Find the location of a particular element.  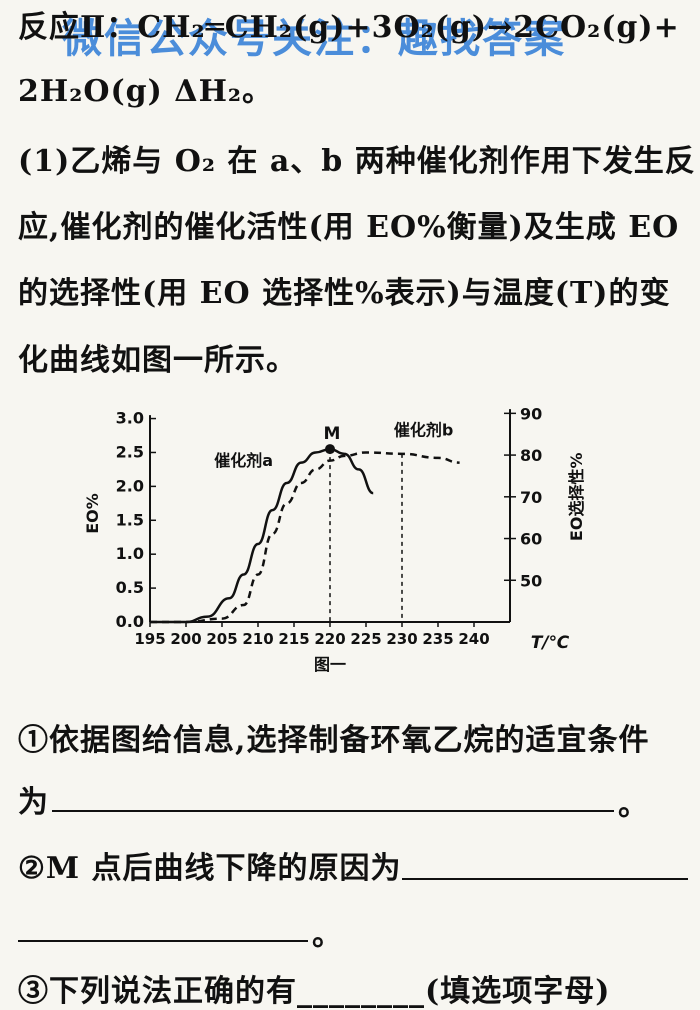

text-line-1: 反应Ⅱ：CH₂═CH₂(g)+3O₂(g)→2CO₂(g)+ is located at coordinates (349, 27).